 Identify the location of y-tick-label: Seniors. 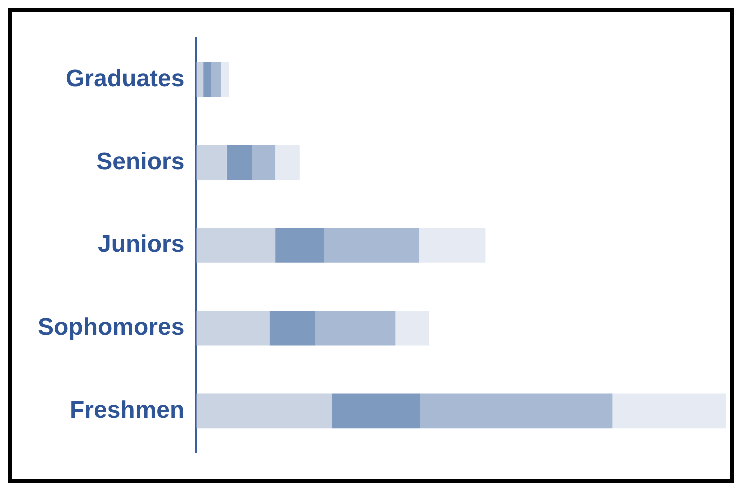
(140, 162).